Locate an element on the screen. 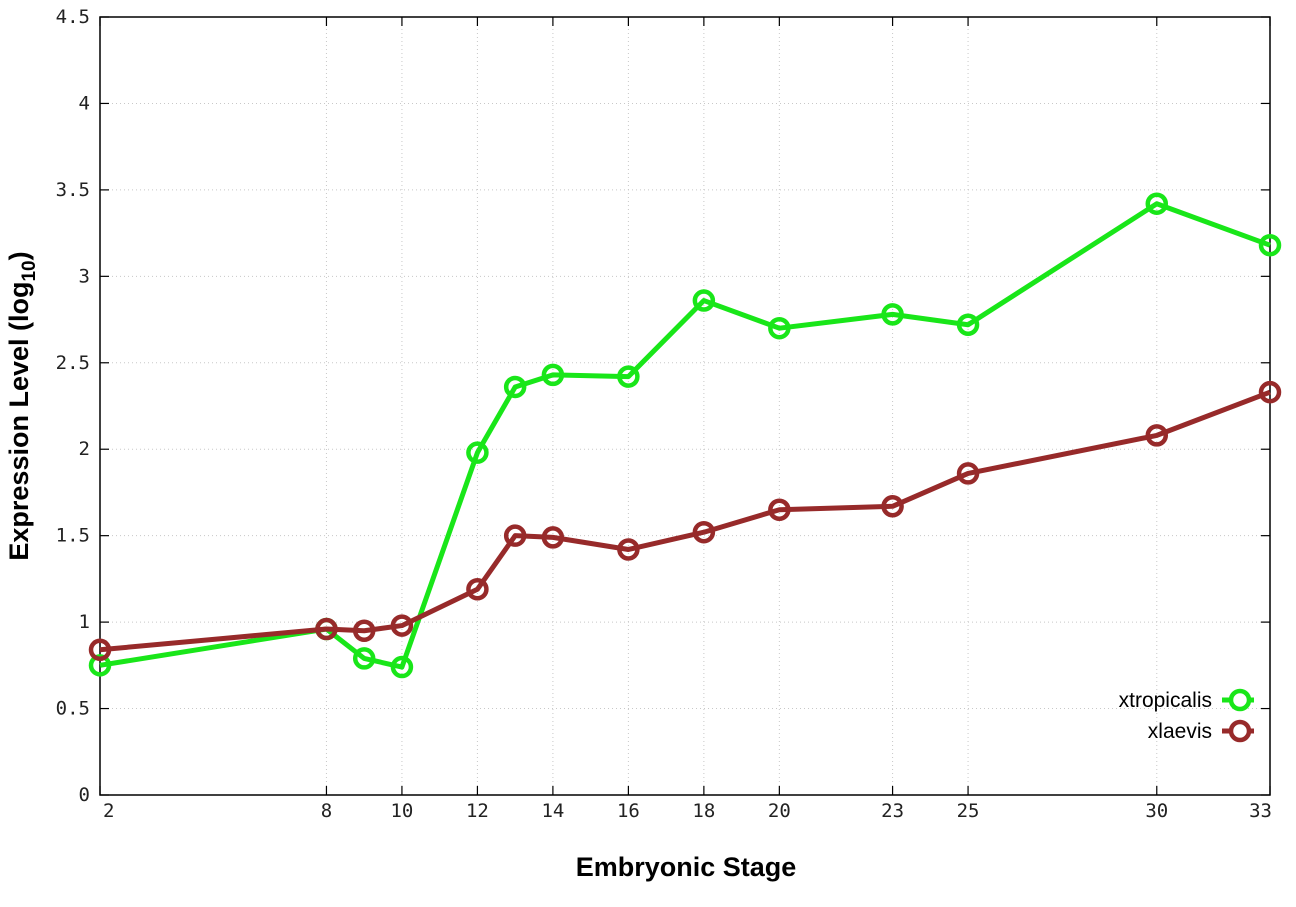  x-tick-label: 14 is located at coordinates (552, 811).